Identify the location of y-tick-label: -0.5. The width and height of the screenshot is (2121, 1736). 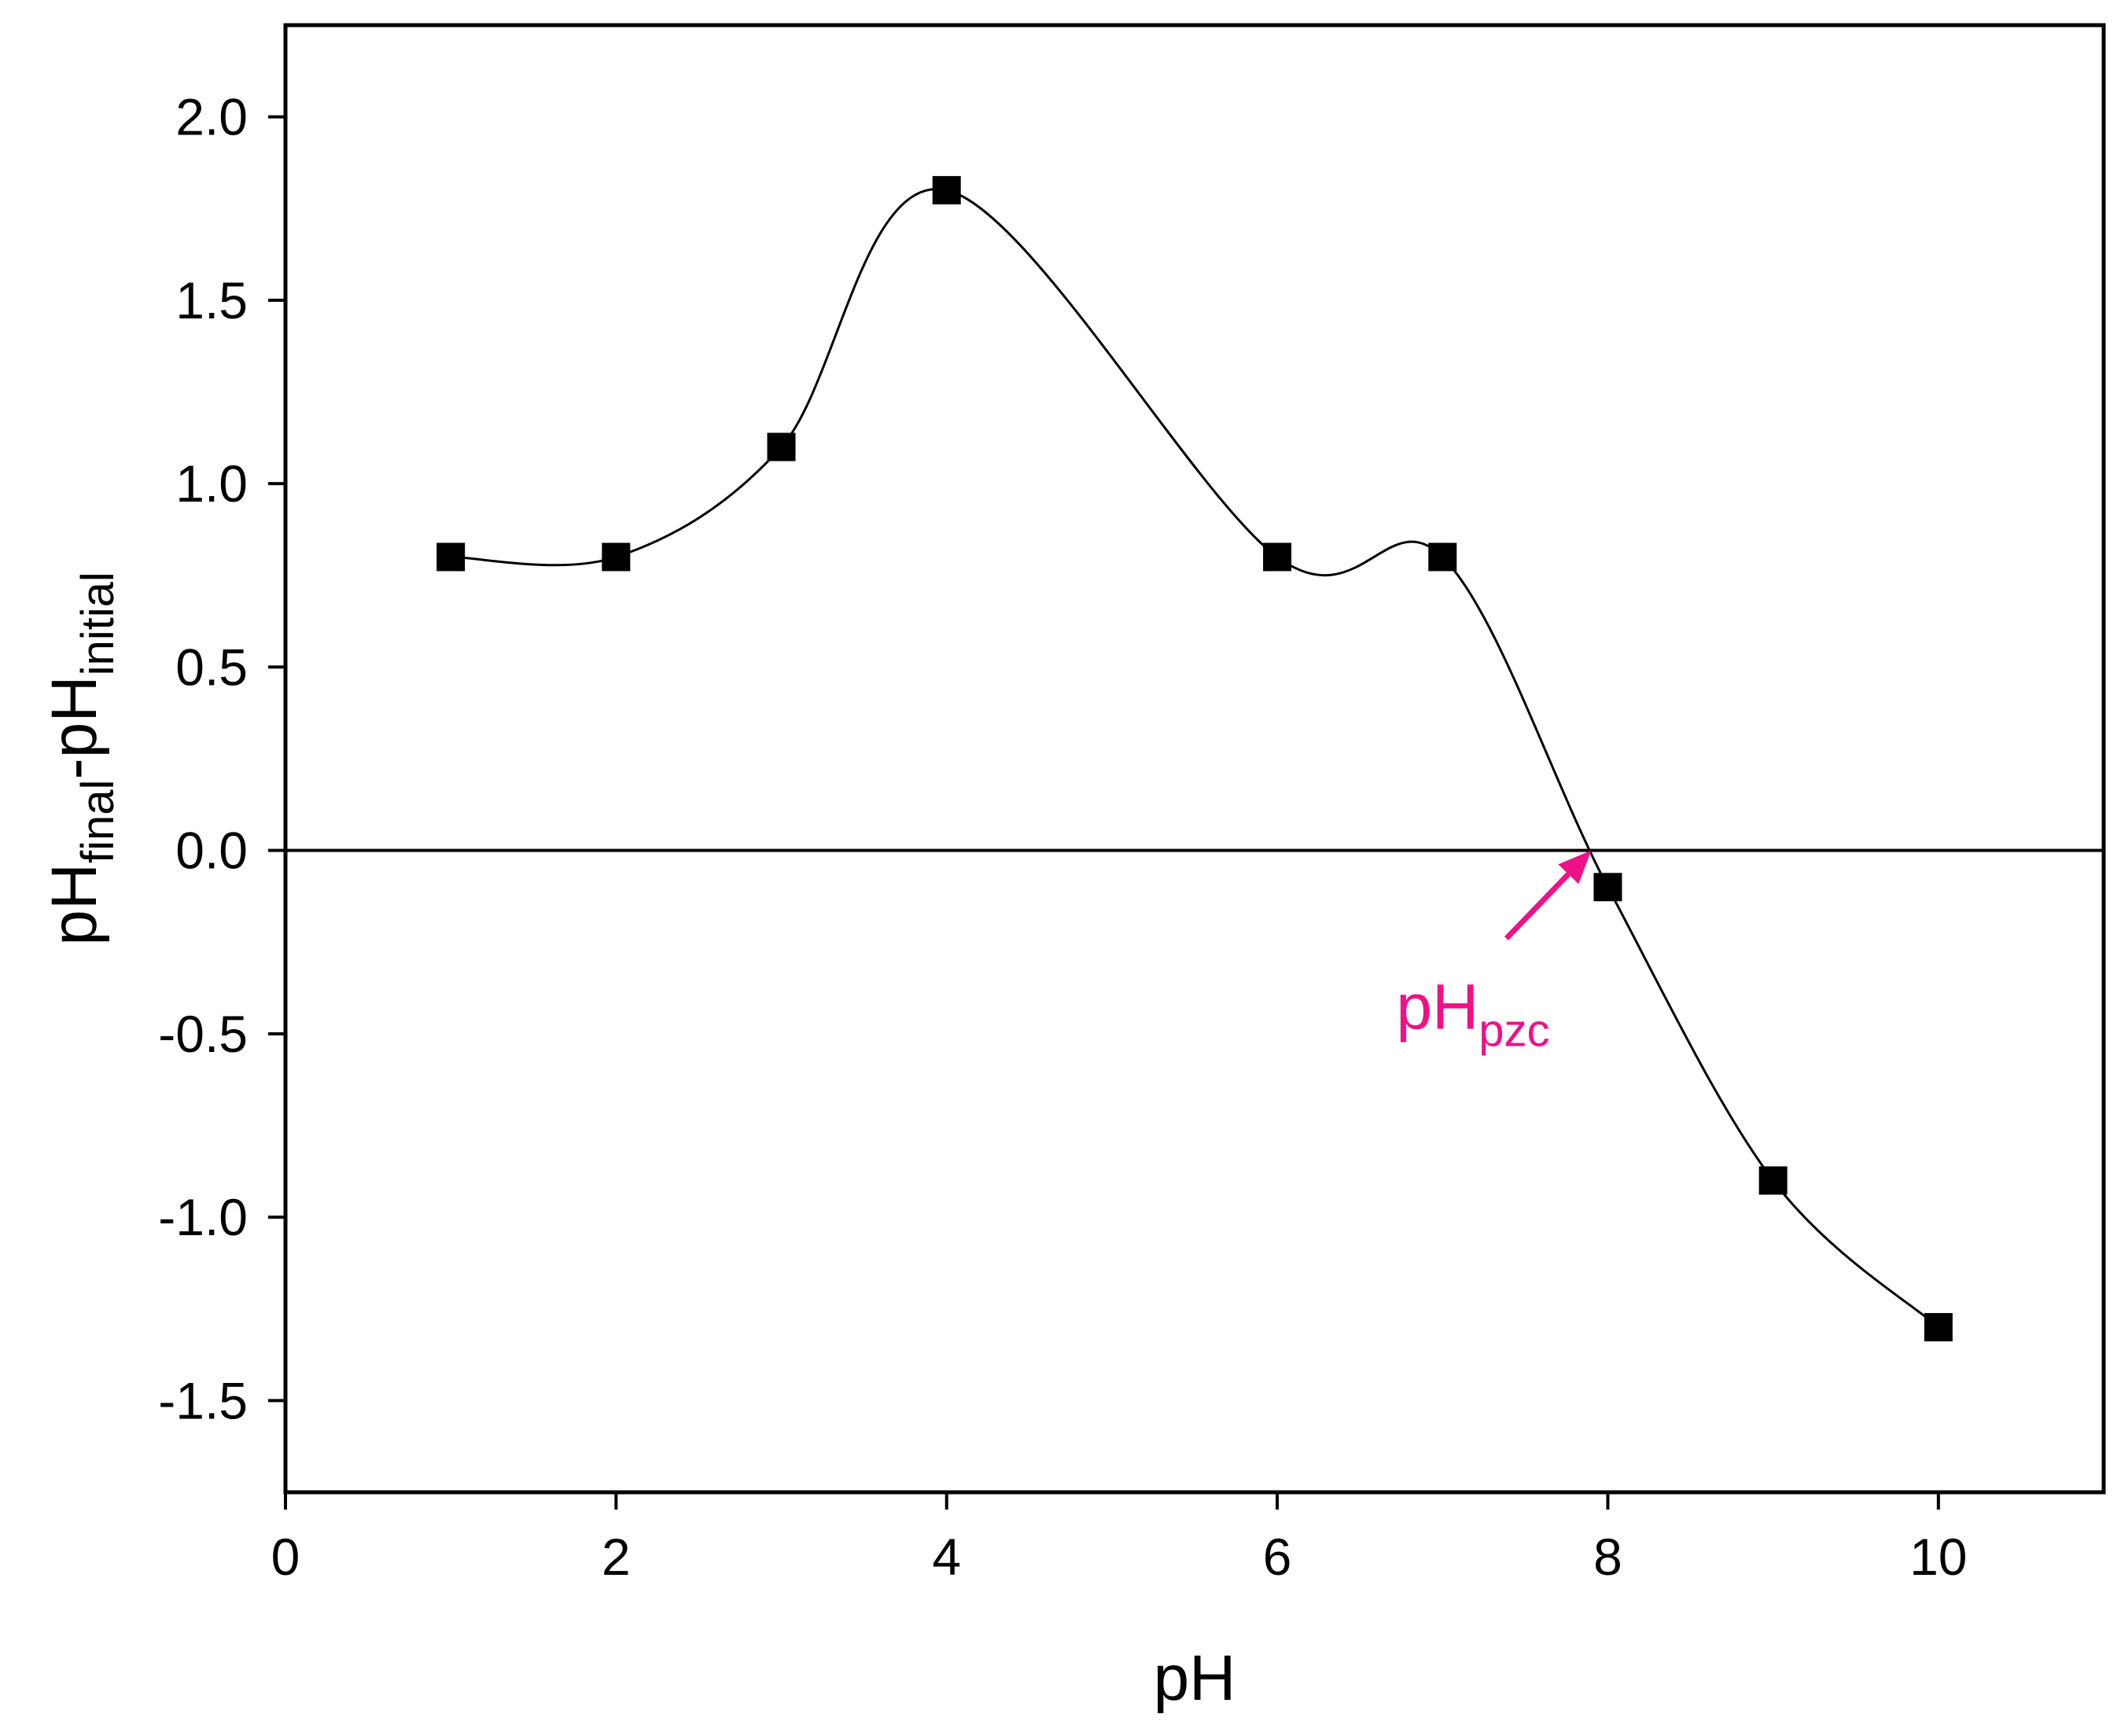
(203, 1034).